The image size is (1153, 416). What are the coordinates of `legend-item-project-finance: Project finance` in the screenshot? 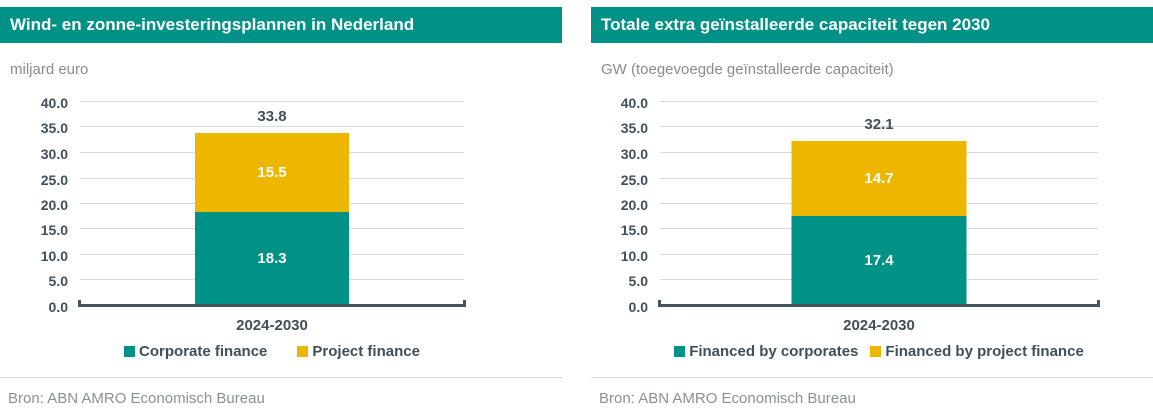 It's located at (358, 351).